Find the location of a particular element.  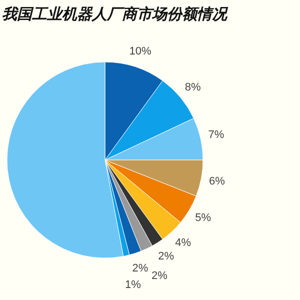

chart-title: 我国工业机器人厂商市场份额情况 is located at coordinates (115, 14).